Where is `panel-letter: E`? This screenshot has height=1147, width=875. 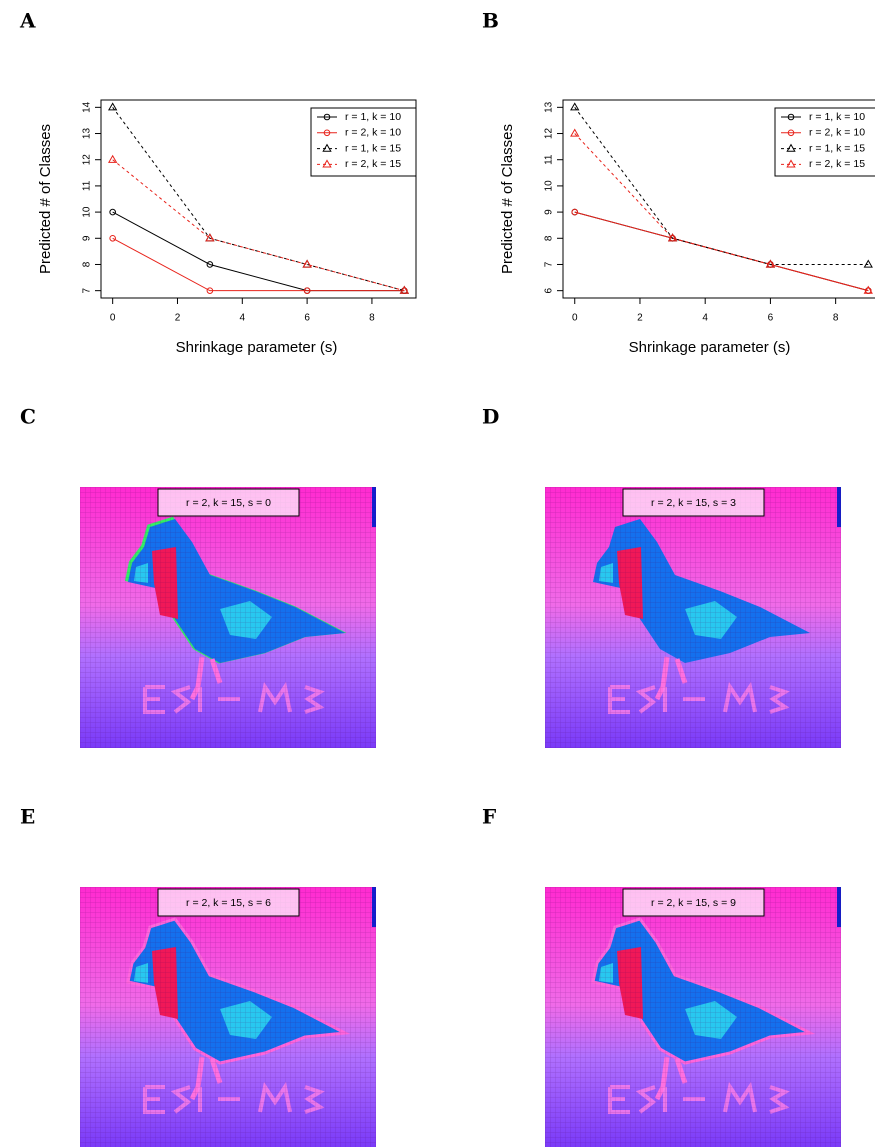
panel-letter: E is located at coordinates (27, 817).